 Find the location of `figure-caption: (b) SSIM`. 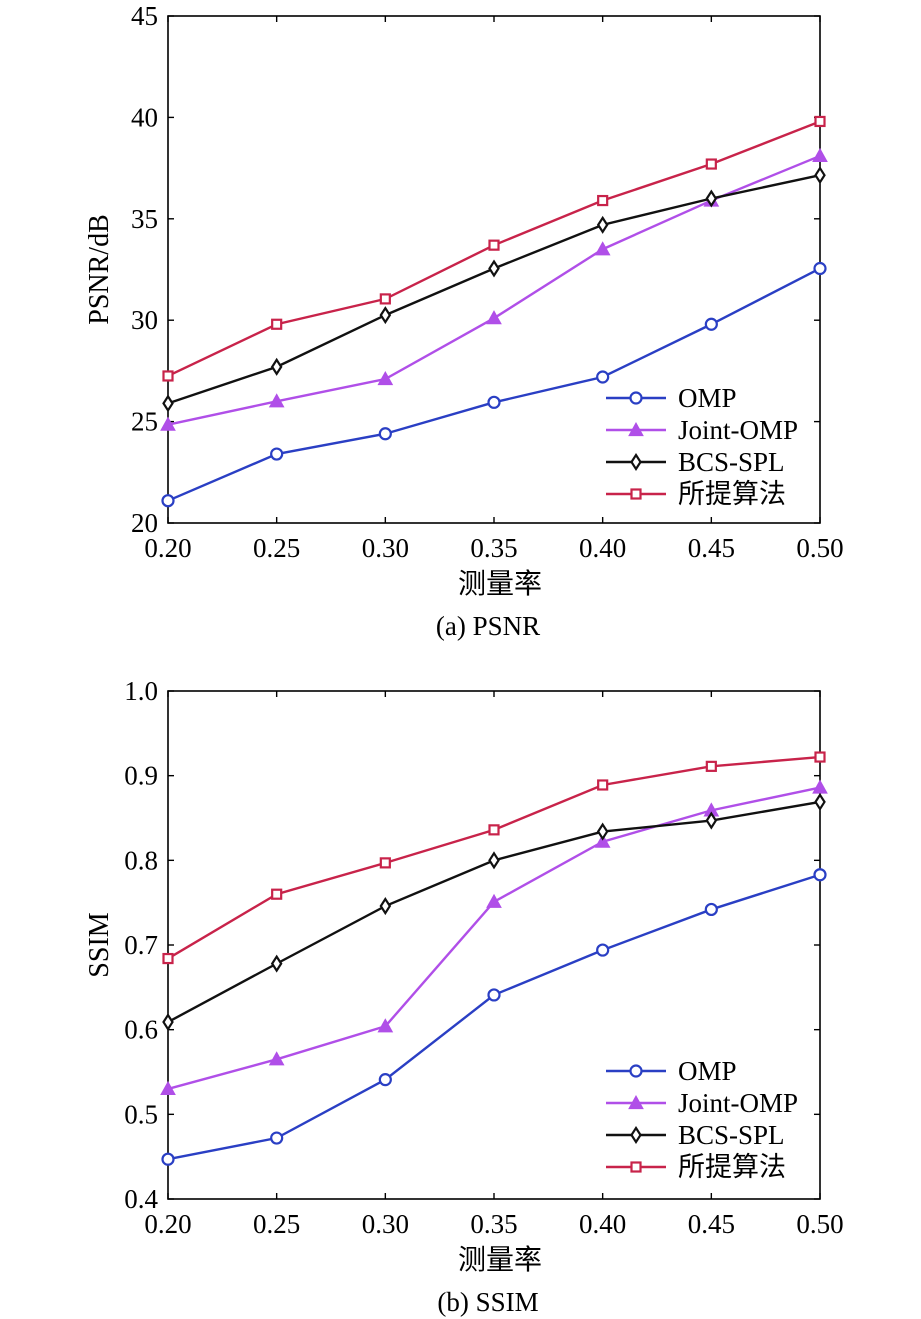

figure-caption: (b) SSIM is located at coordinates (487, 1302).